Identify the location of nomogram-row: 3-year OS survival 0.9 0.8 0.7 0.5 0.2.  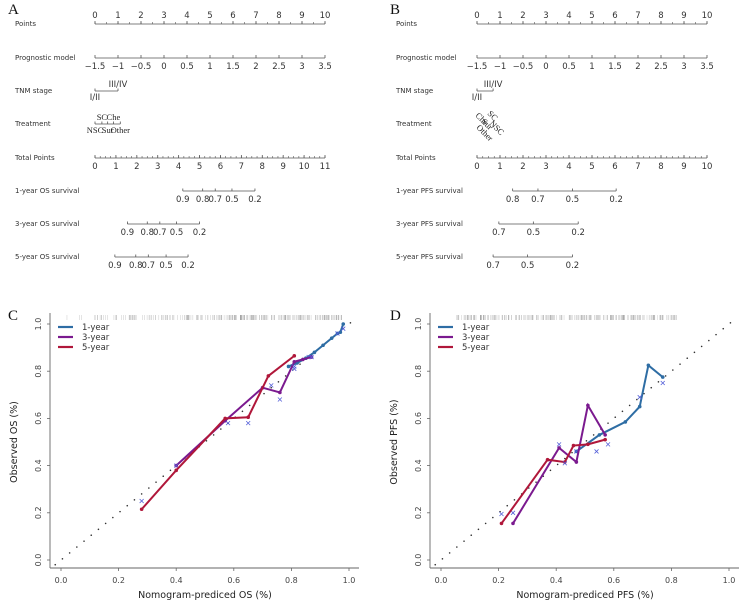
(110, 229).